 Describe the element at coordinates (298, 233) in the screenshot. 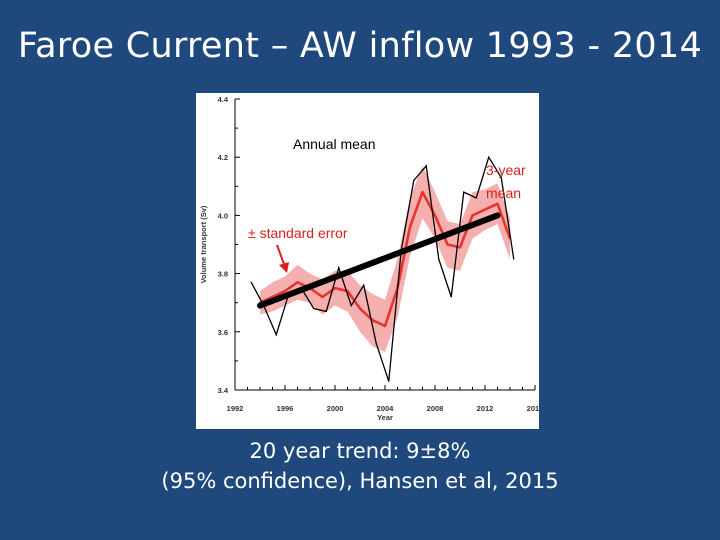

I see `annotation-standard-error: ± standard error` at that location.